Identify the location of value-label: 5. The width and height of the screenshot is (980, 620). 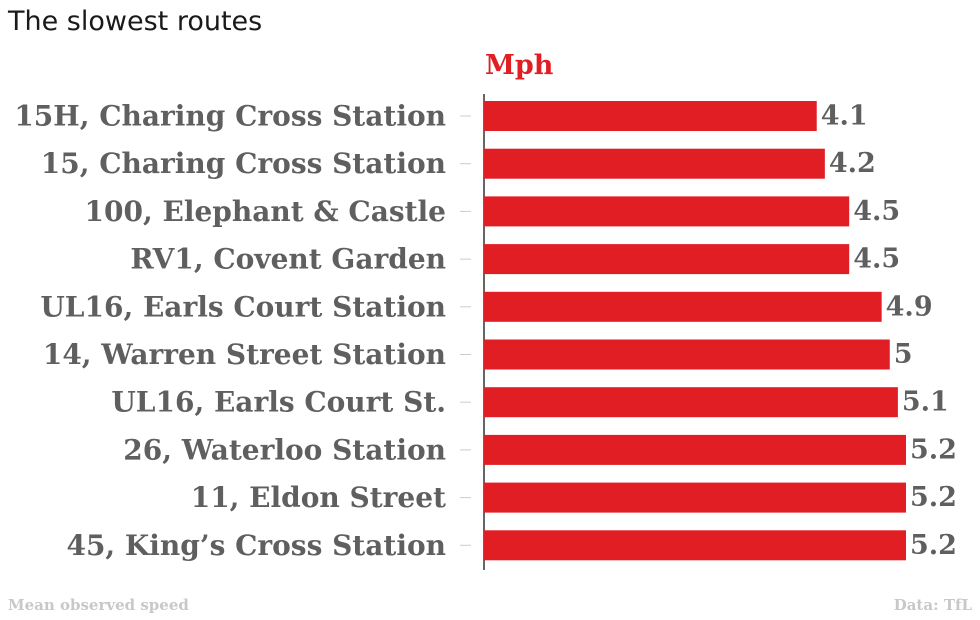
(903, 354).